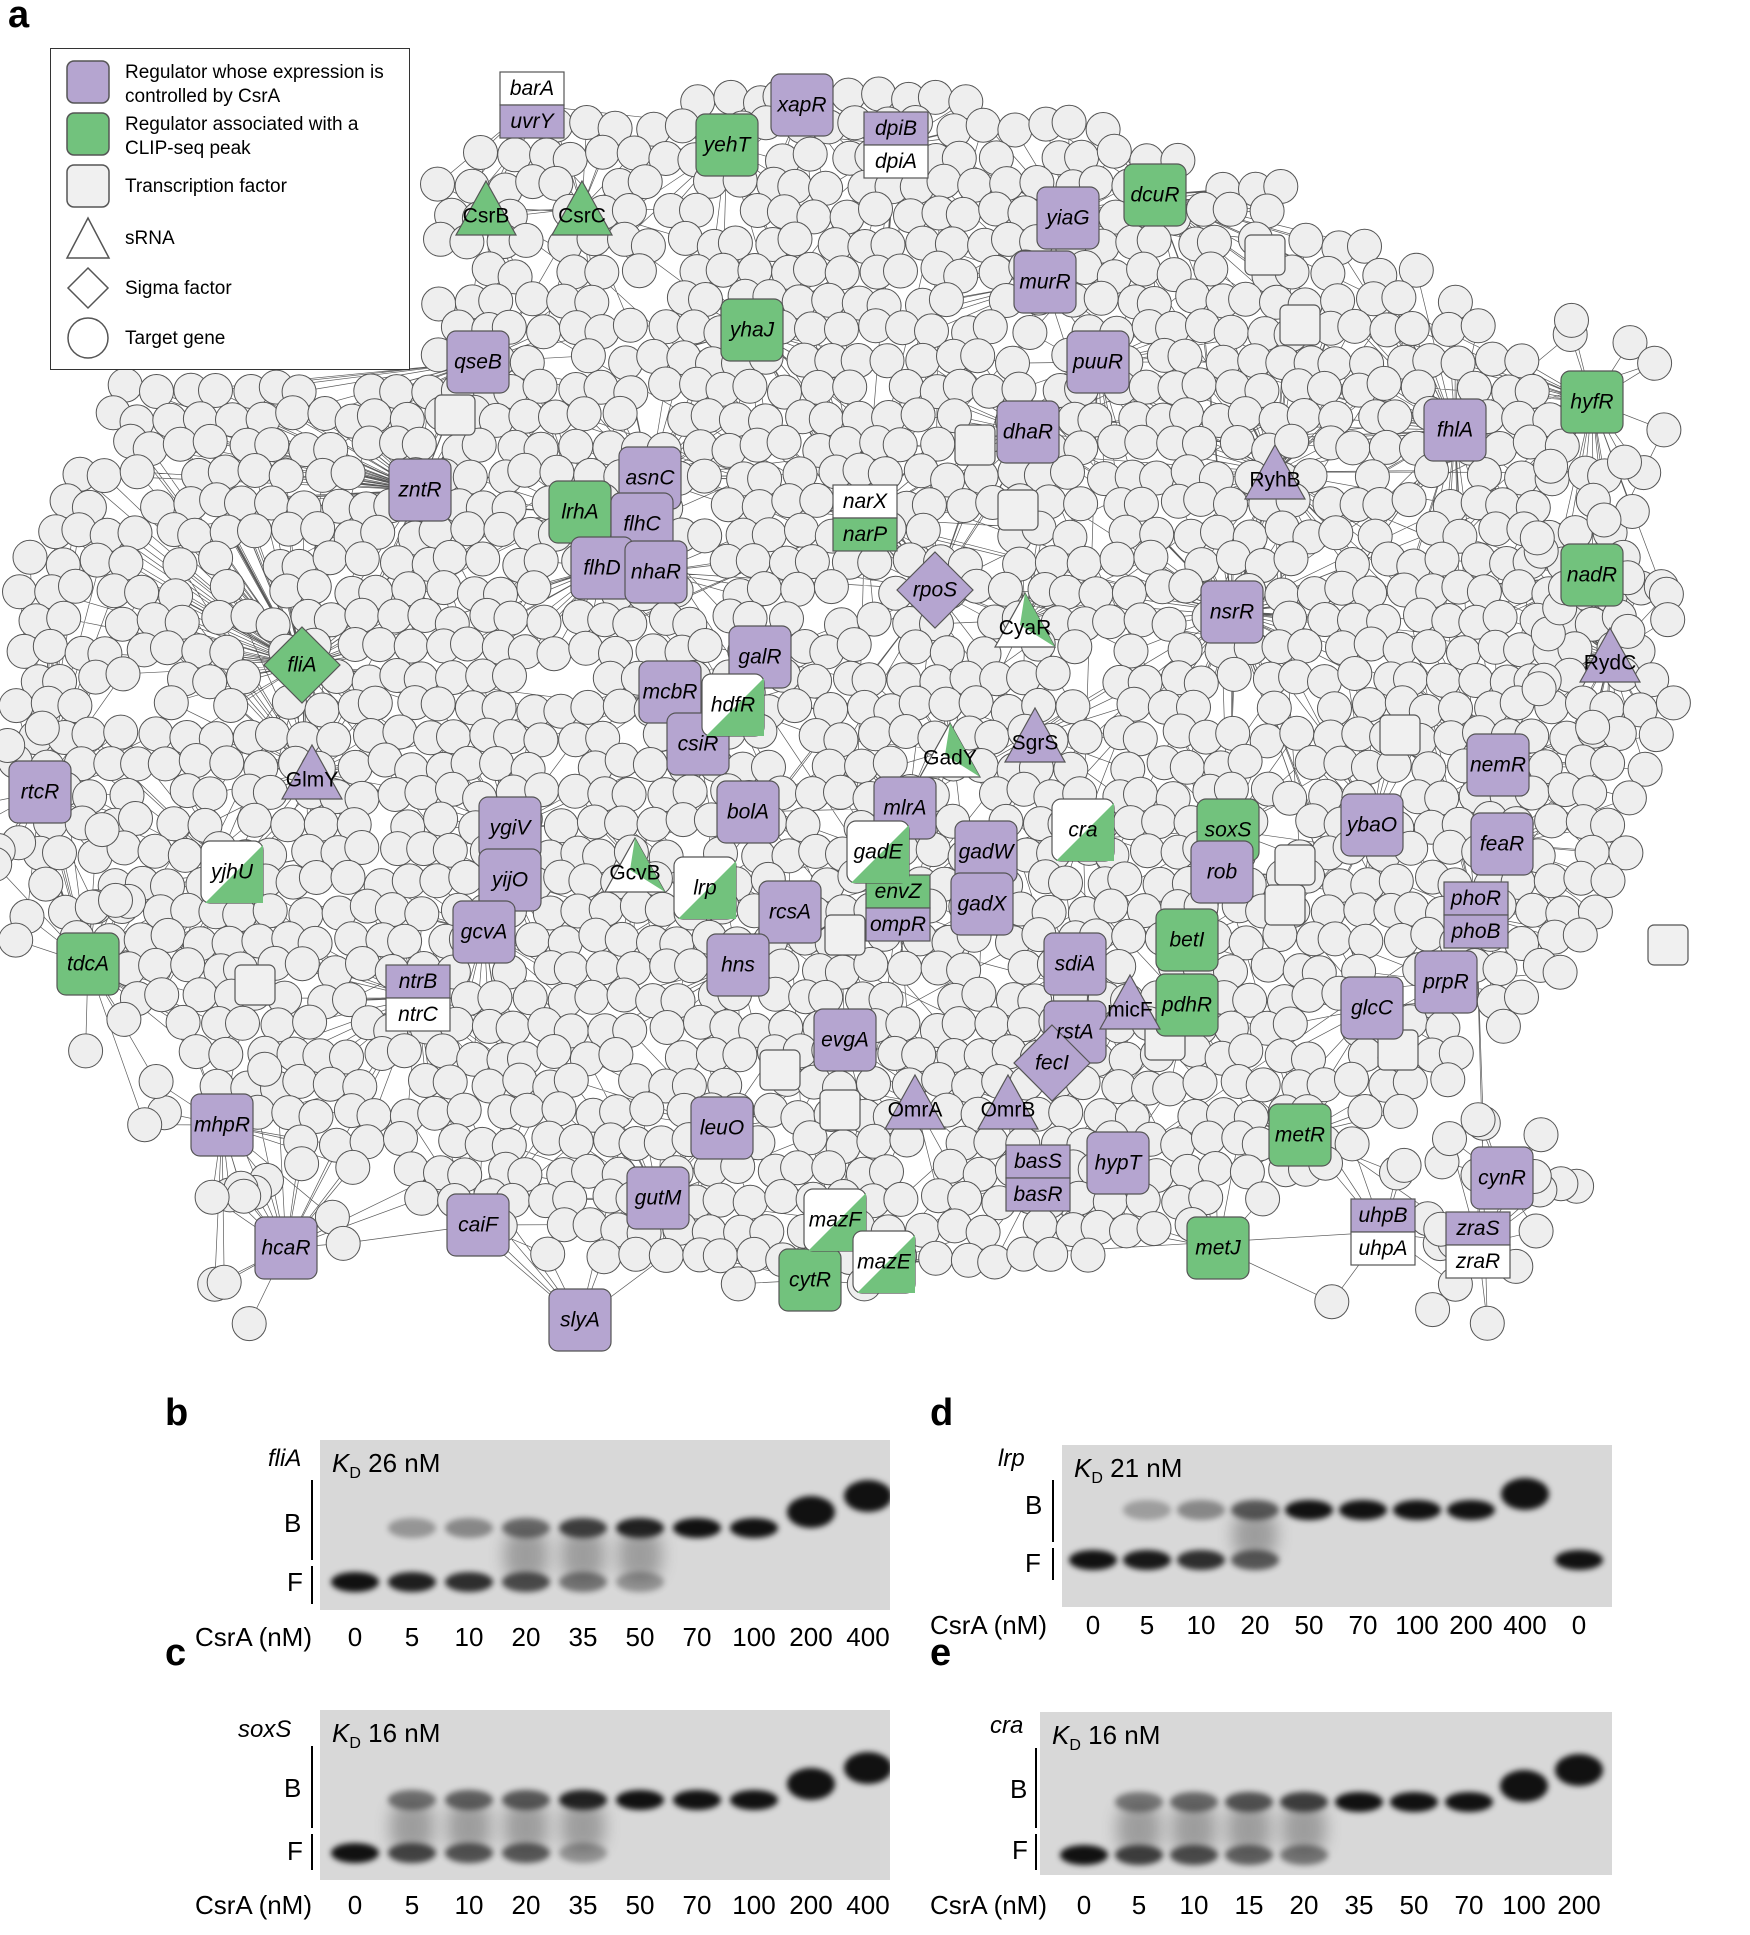 The image size is (1750, 1935). Describe the element at coordinates (484, 932) in the screenshot. I see `regulator-label: gcvA` at that location.